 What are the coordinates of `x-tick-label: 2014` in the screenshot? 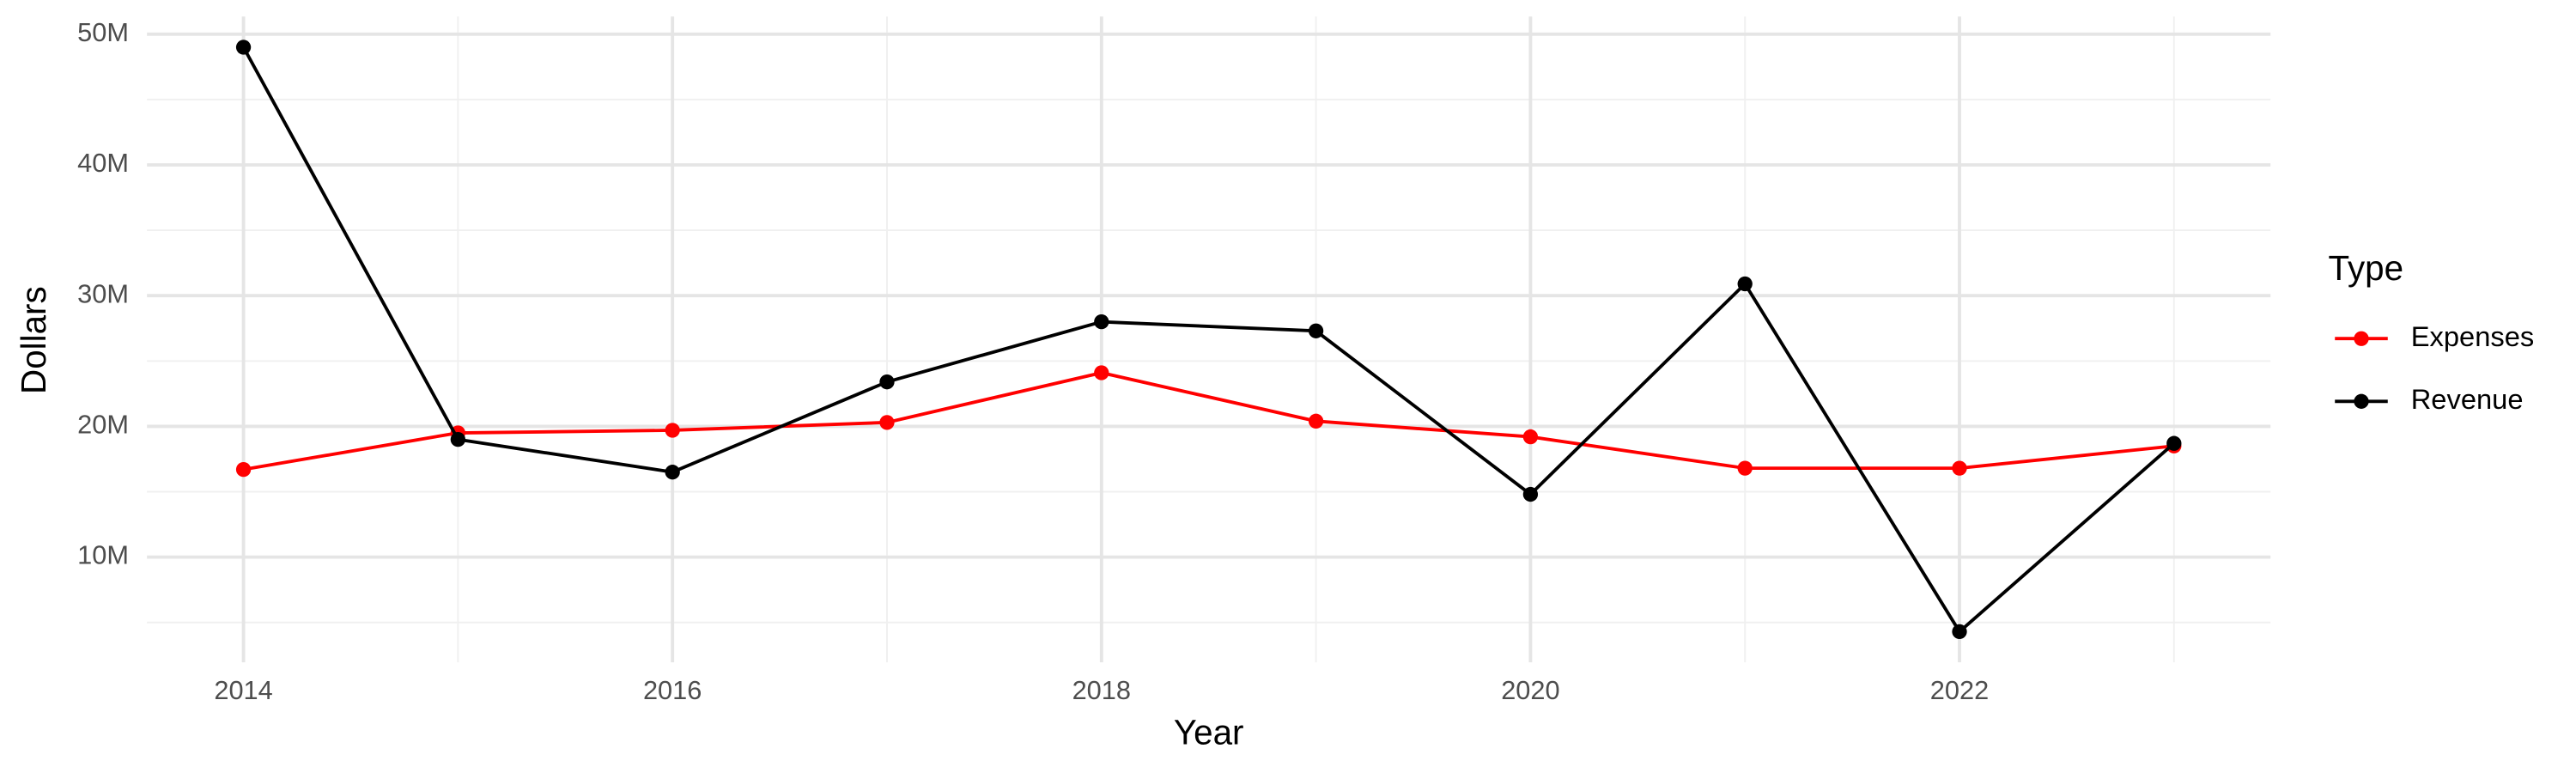 It's located at (243, 690).